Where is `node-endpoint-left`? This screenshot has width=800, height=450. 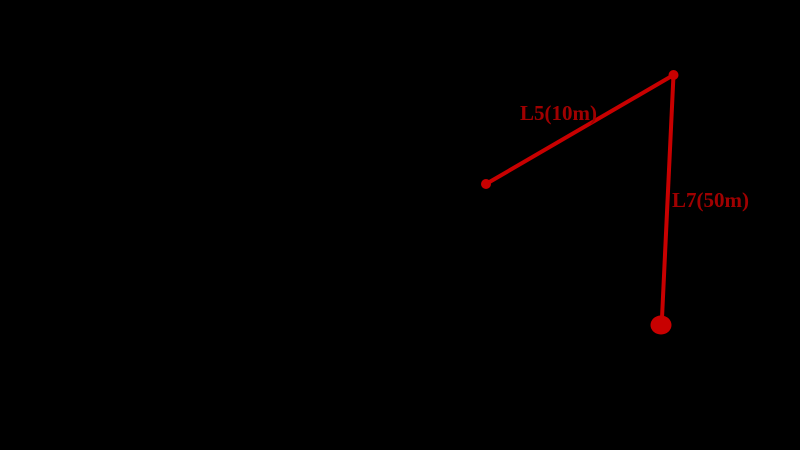 node-endpoint-left is located at coordinates (486, 184).